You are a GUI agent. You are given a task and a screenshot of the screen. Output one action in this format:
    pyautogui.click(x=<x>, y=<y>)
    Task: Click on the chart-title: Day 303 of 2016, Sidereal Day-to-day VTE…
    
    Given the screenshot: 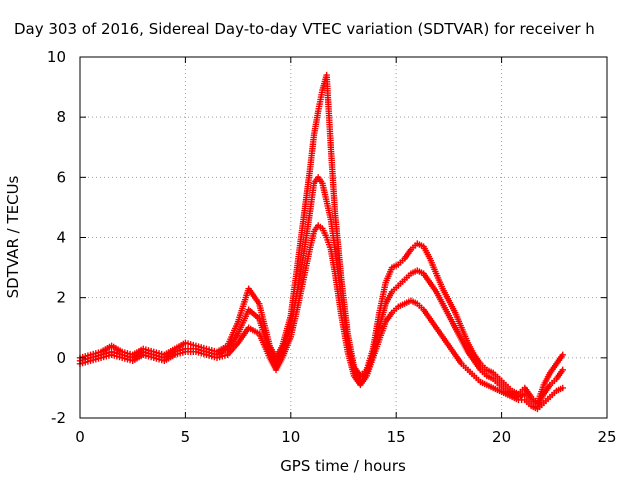 What is the action you would take?
    pyautogui.click(x=304, y=29)
    